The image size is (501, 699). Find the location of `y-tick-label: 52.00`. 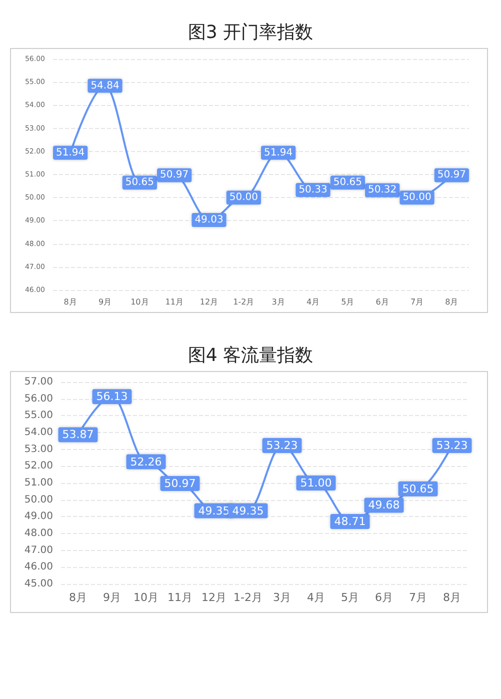

y-tick-label: 52.00 is located at coordinates (38, 466).